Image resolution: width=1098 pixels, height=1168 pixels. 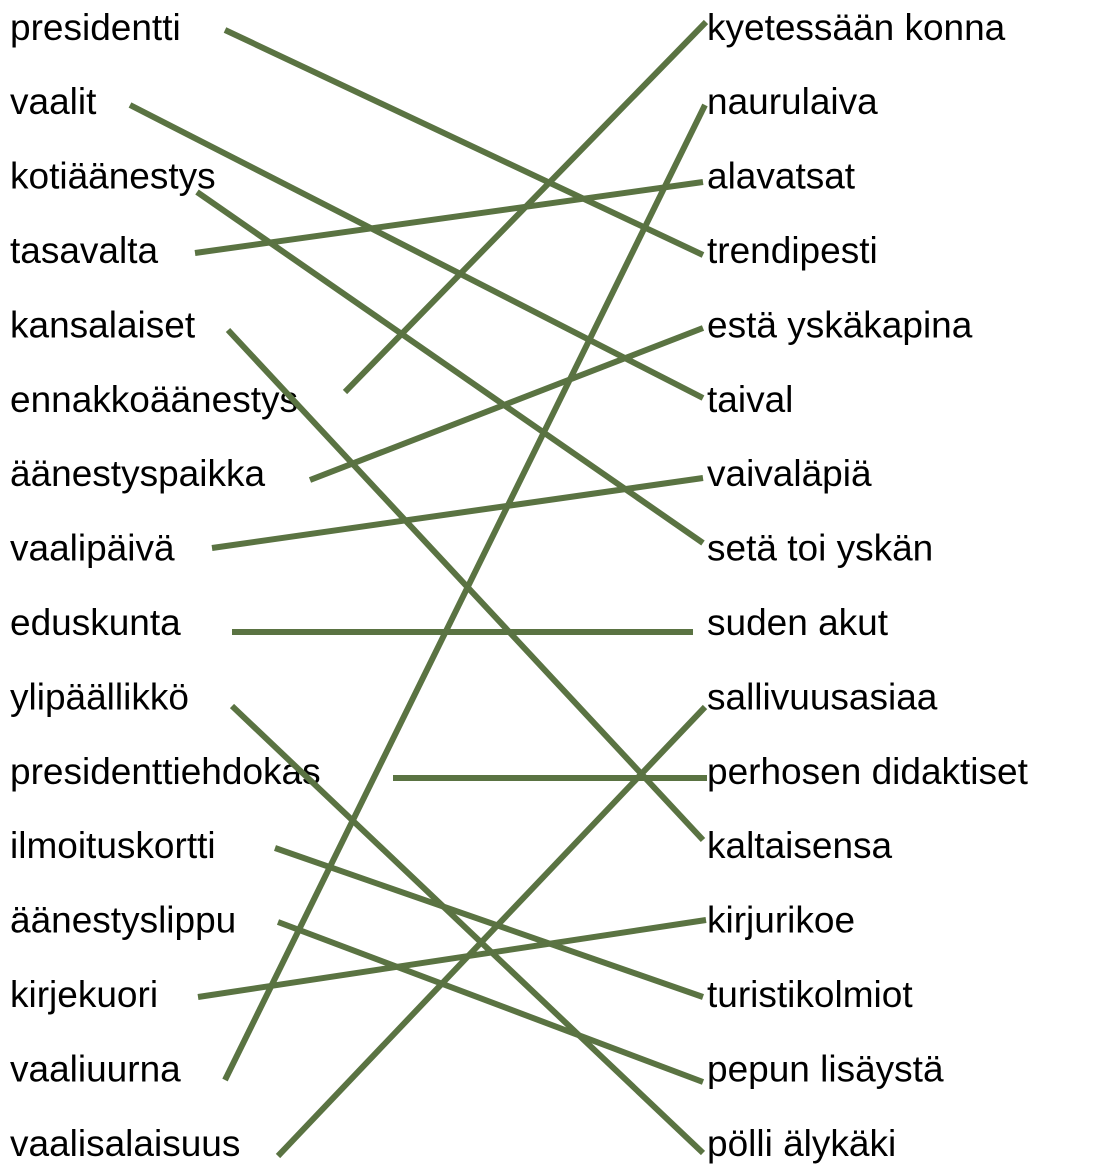 What do you see at coordinates (113, 176) in the screenshot?
I see `left-word: kotiäänestys` at bounding box center [113, 176].